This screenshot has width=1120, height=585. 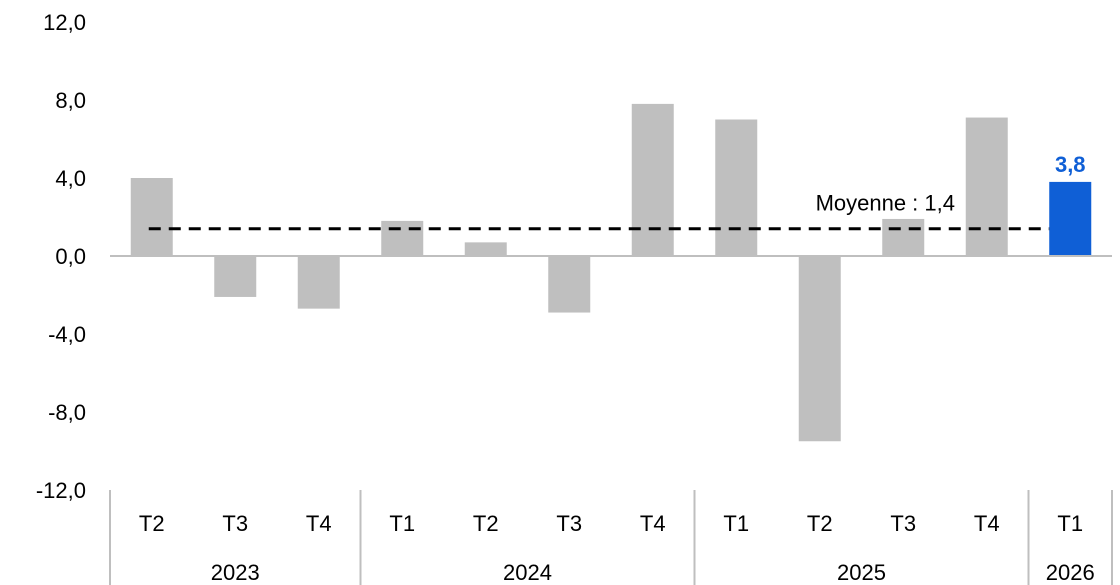 What do you see at coordinates (70, 100) in the screenshot?
I see `y-tick-label: 8,0` at bounding box center [70, 100].